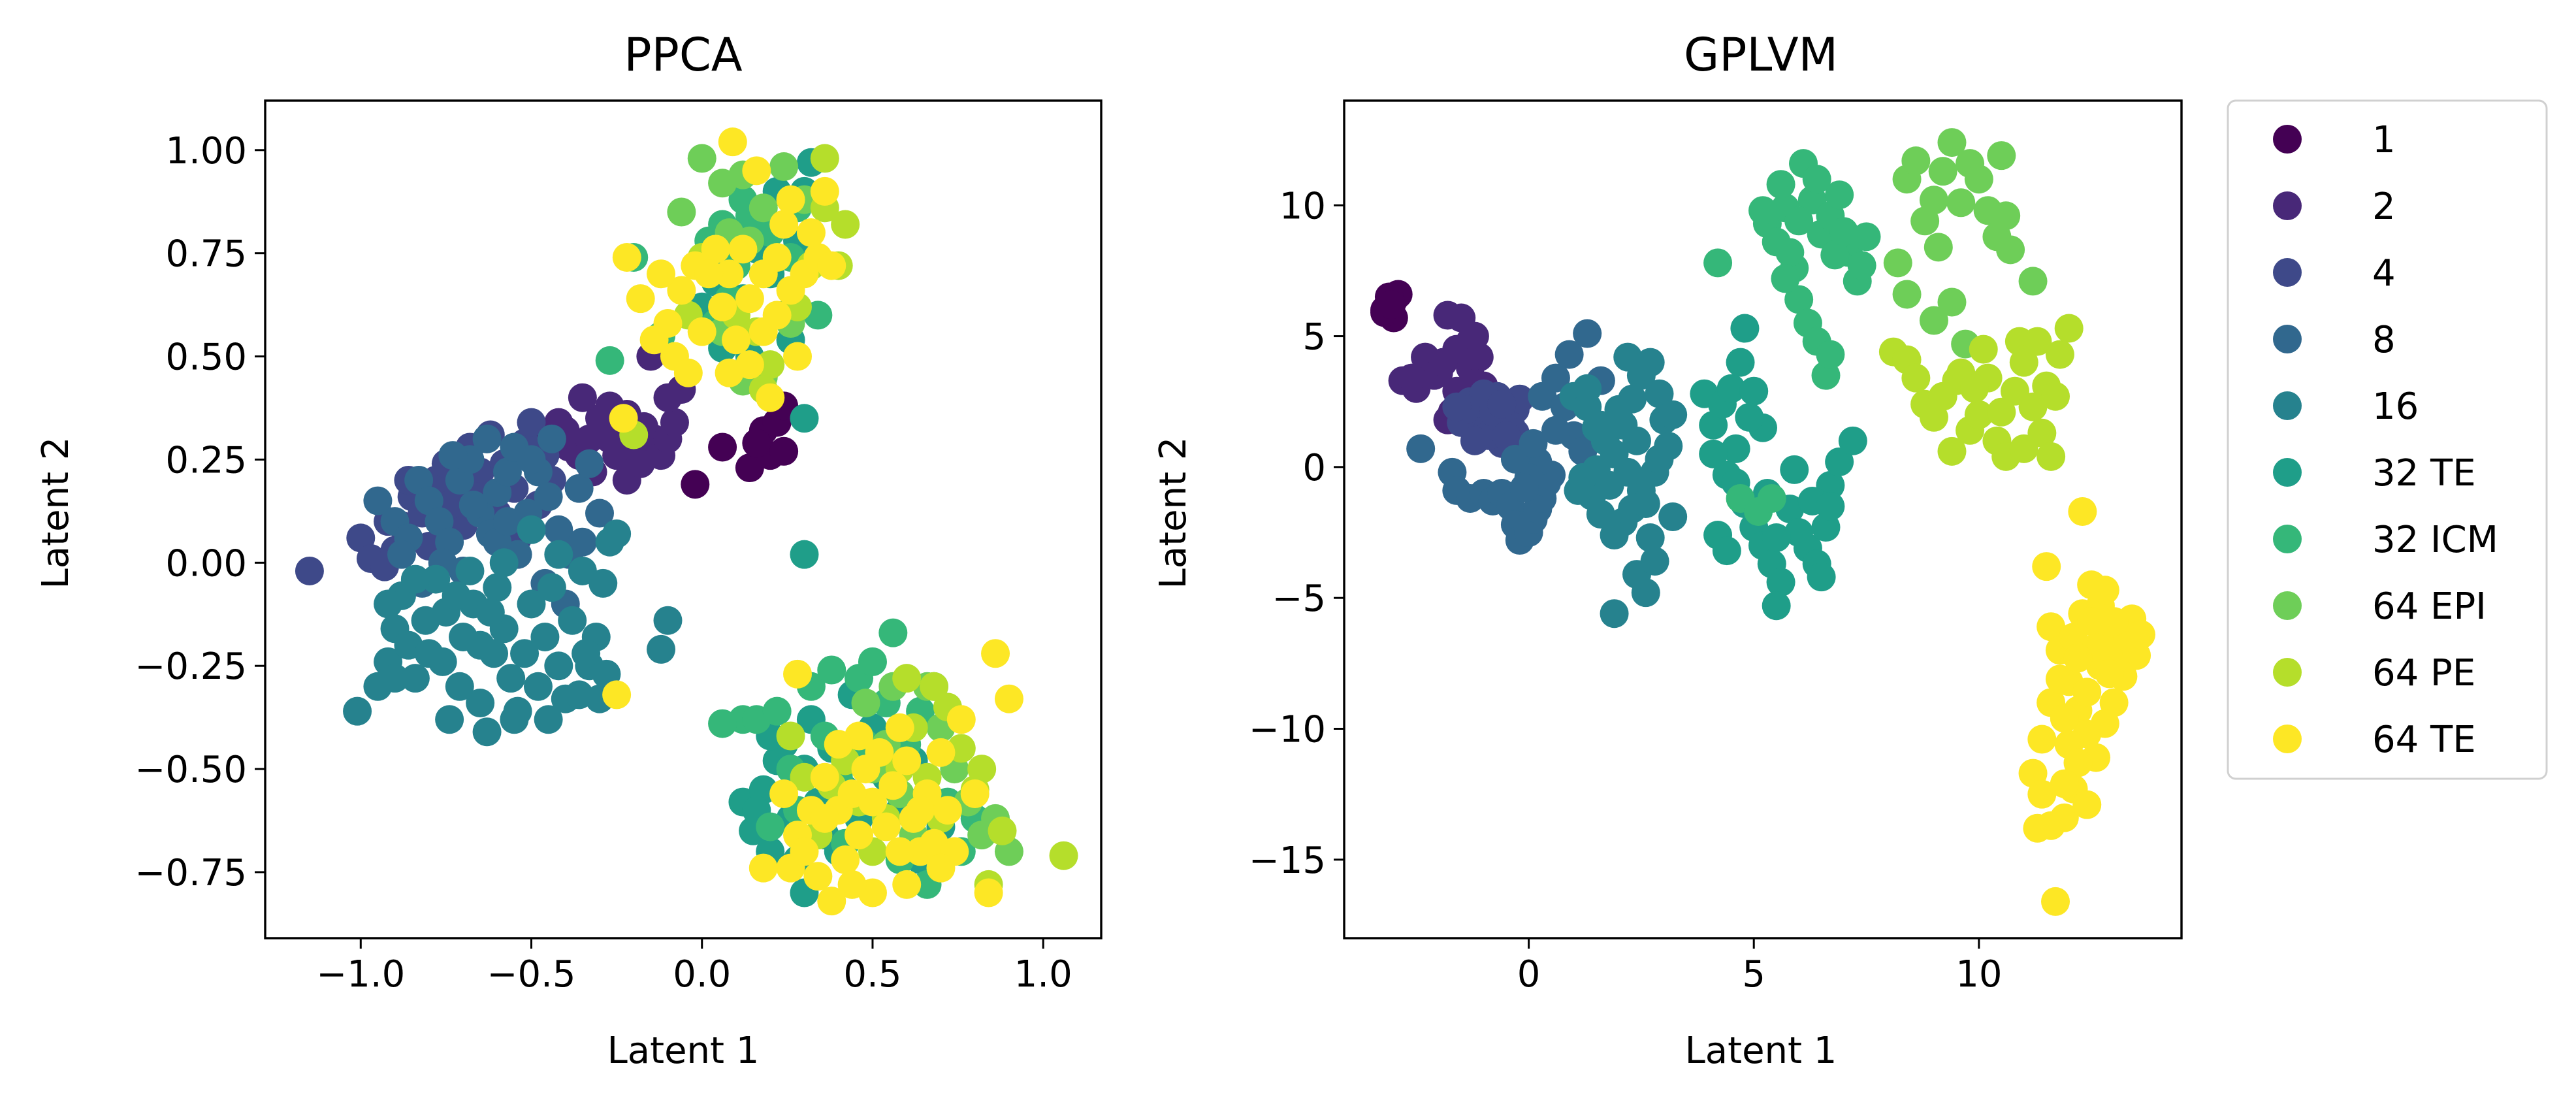  I want to click on series-2-point, so click(674, 422).